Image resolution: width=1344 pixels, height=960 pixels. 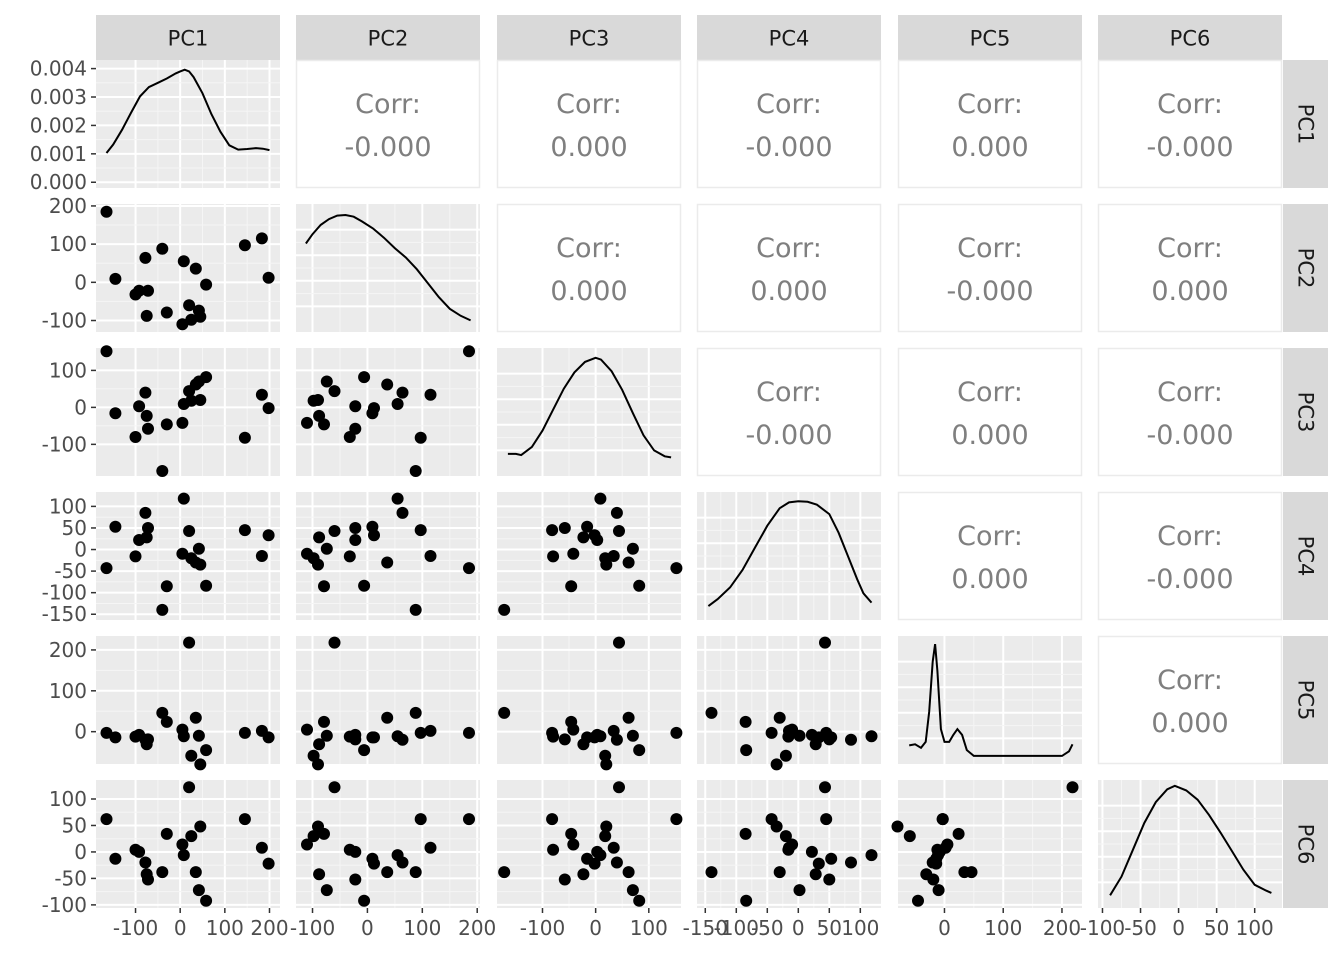 What do you see at coordinates (789, 412) in the screenshot?
I see `panel-pc3-pc4: Corr: -0.000` at bounding box center [789, 412].